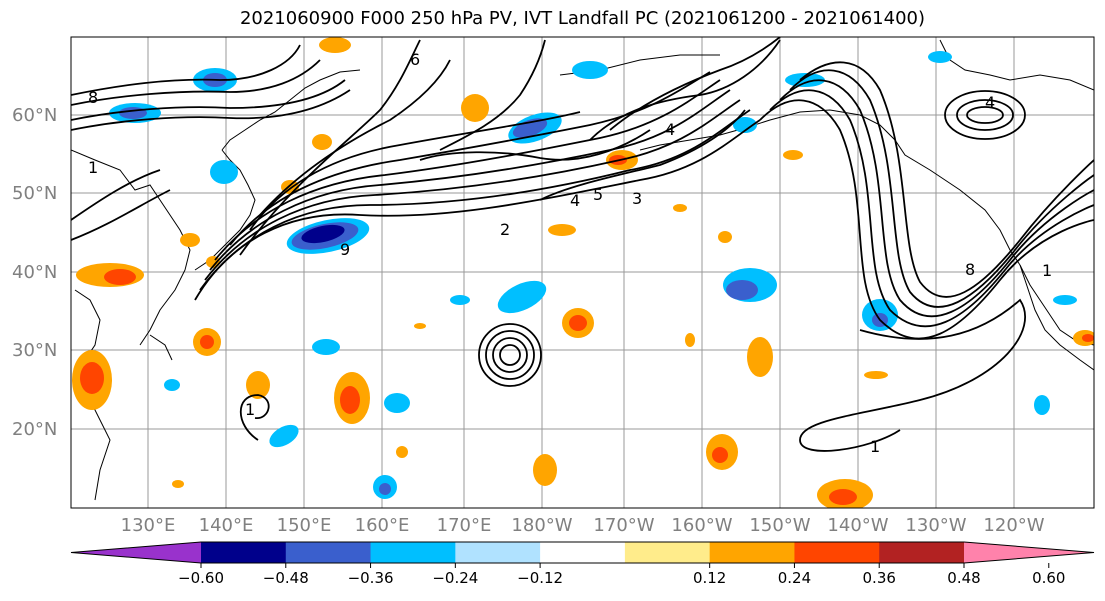  I want to click on lat-label-40n: 40°N, so click(34, 272).